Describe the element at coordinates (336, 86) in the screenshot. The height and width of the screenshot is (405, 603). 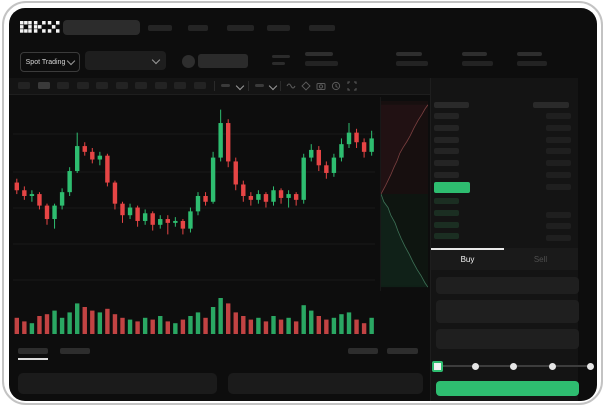
I see `alert-icon` at that location.